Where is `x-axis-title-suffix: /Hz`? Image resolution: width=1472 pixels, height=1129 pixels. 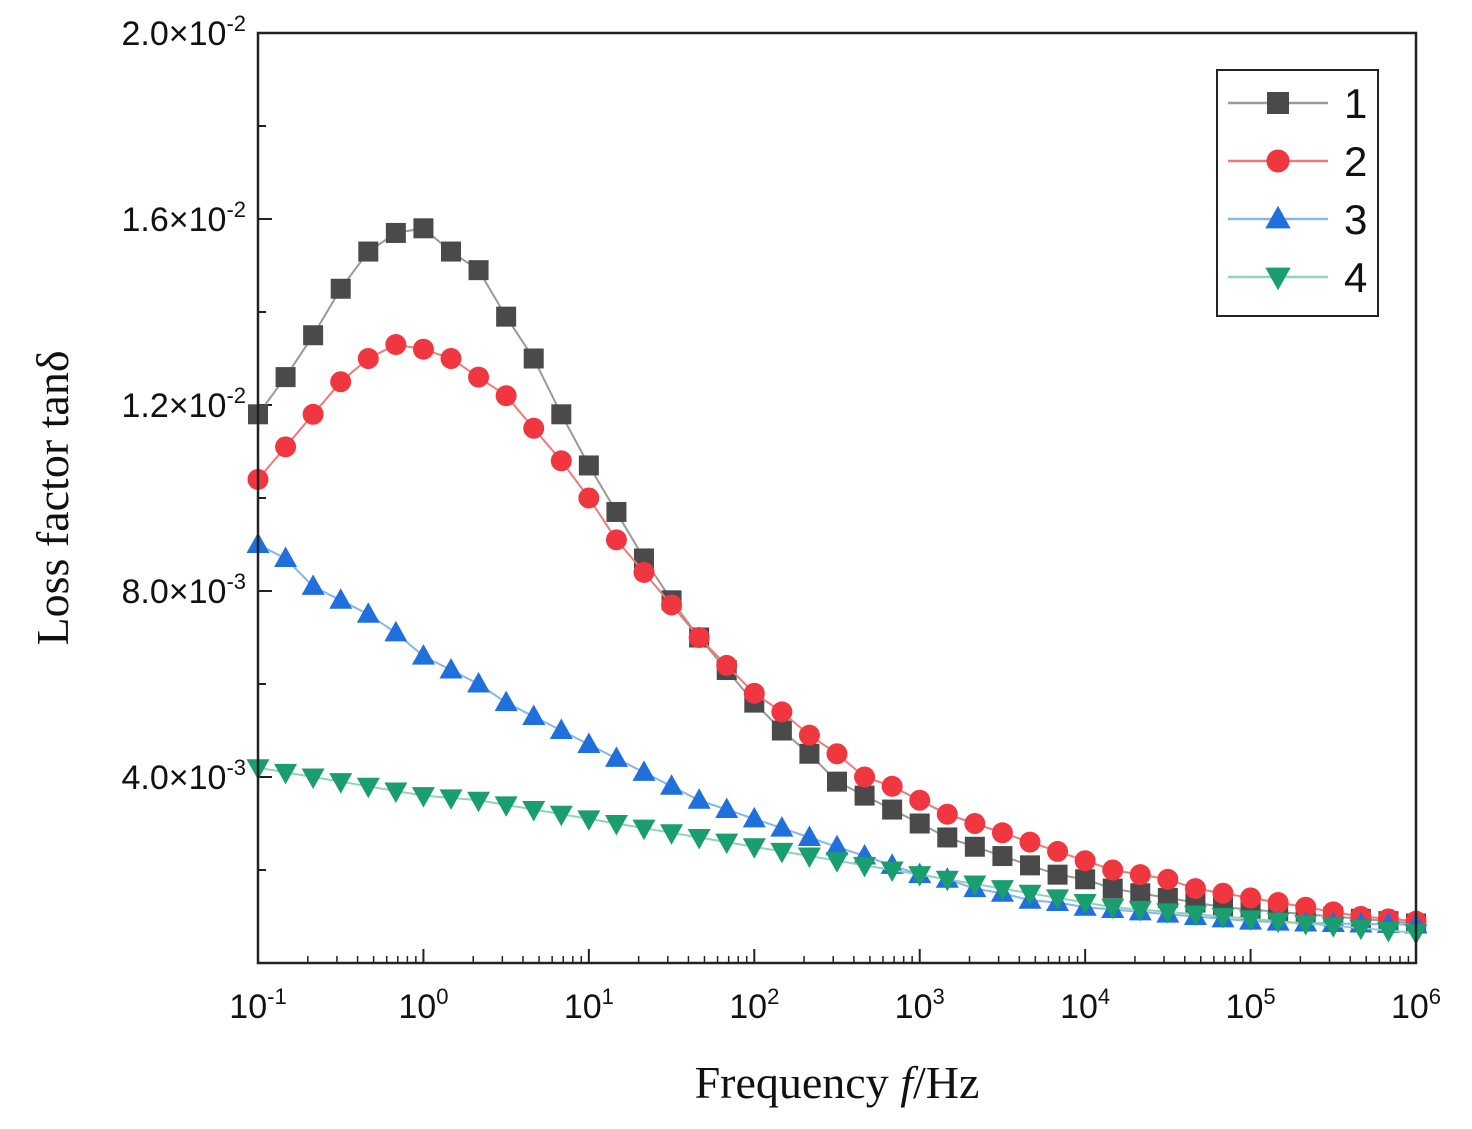 x-axis-title-suffix: /Hz is located at coordinates (946, 1082).